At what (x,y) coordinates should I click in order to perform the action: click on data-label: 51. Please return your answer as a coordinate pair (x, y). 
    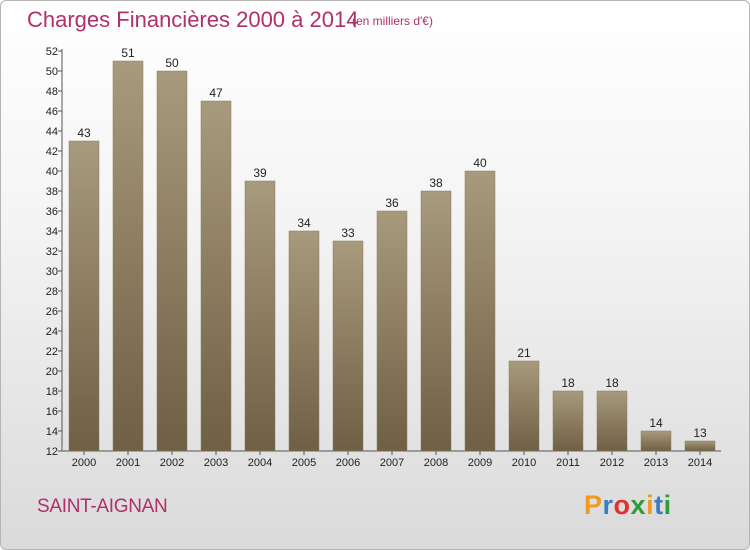
    Looking at the image, I should click on (128, 53).